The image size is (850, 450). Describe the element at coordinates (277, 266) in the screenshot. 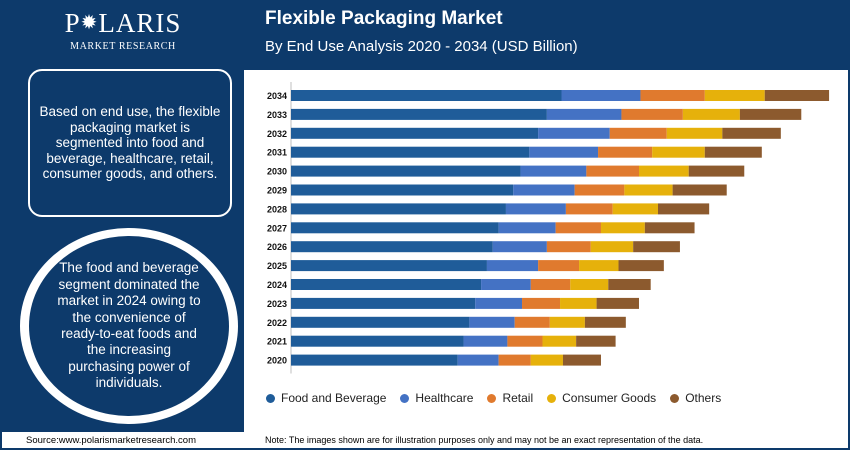

I see `y-tick-label: 2025` at that location.